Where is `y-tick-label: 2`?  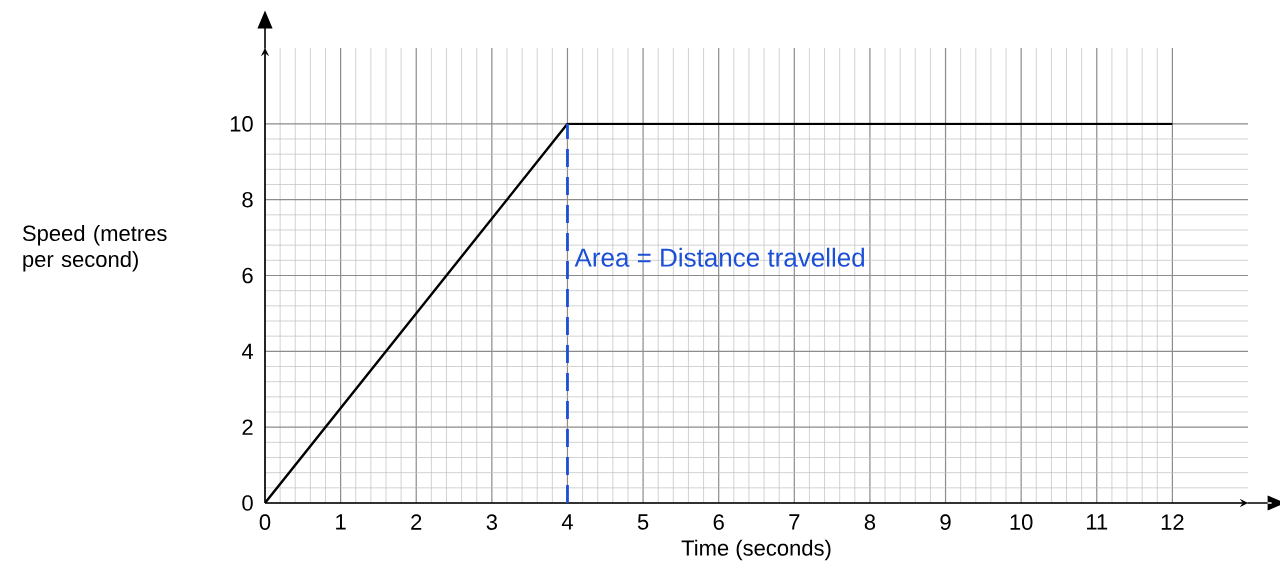 y-tick-label: 2 is located at coordinates (247, 427).